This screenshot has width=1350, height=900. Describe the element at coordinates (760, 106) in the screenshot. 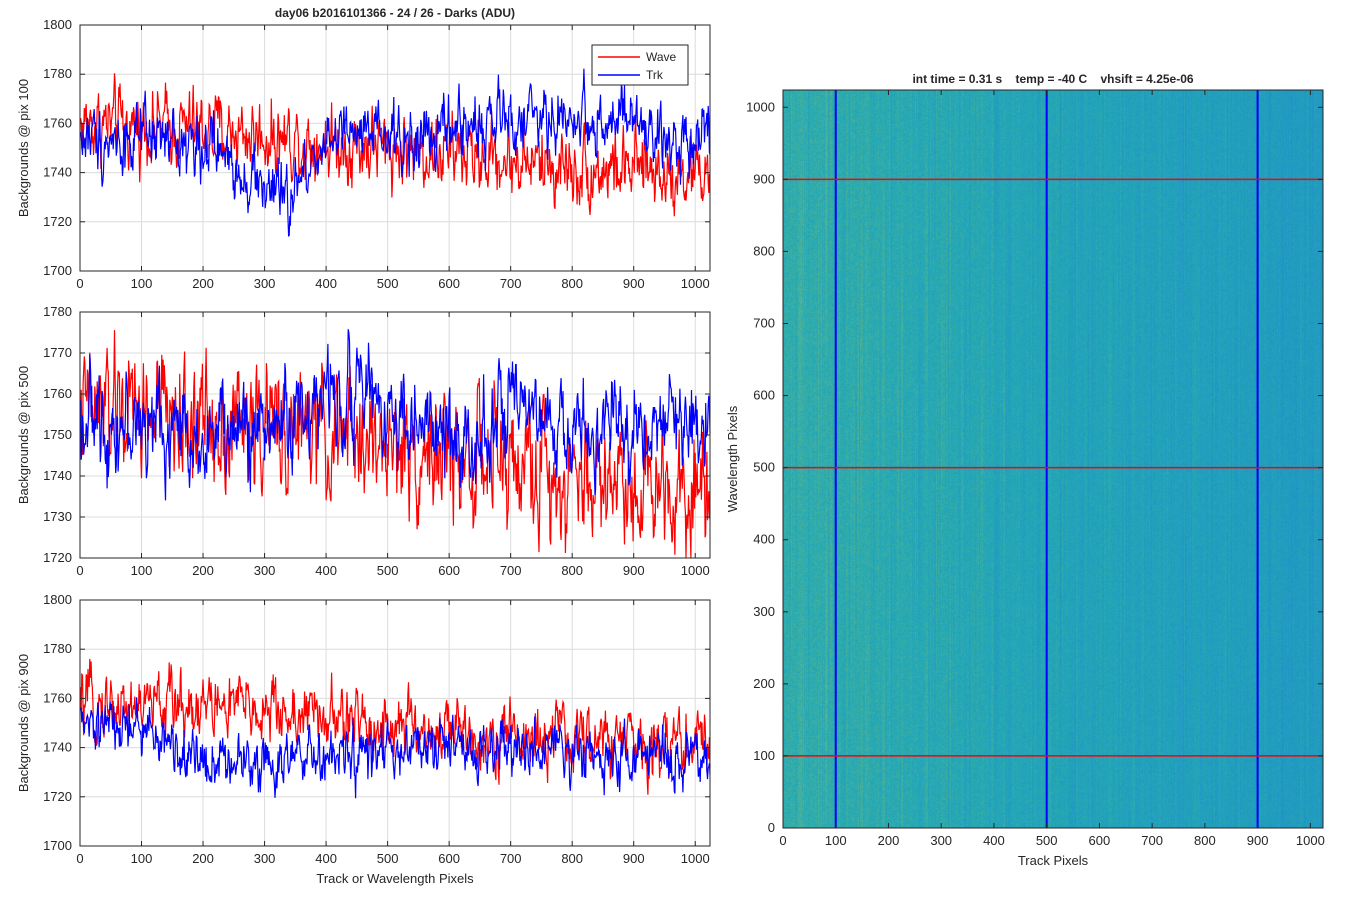

I see `y-tick-label: 1000` at that location.